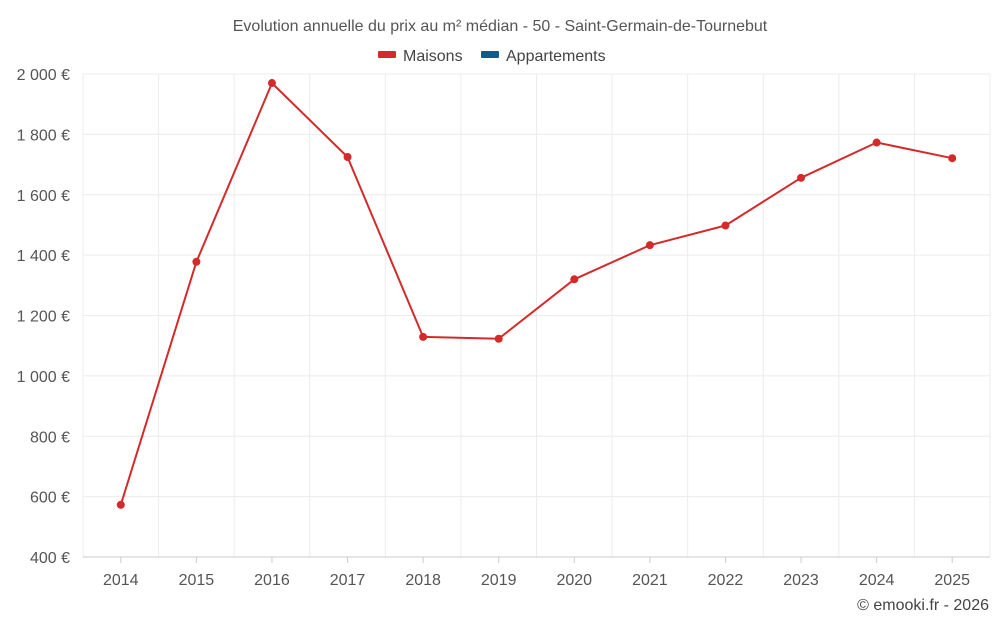  Describe the element at coordinates (423, 580) in the screenshot. I see `x-tick-label: 2018` at that location.